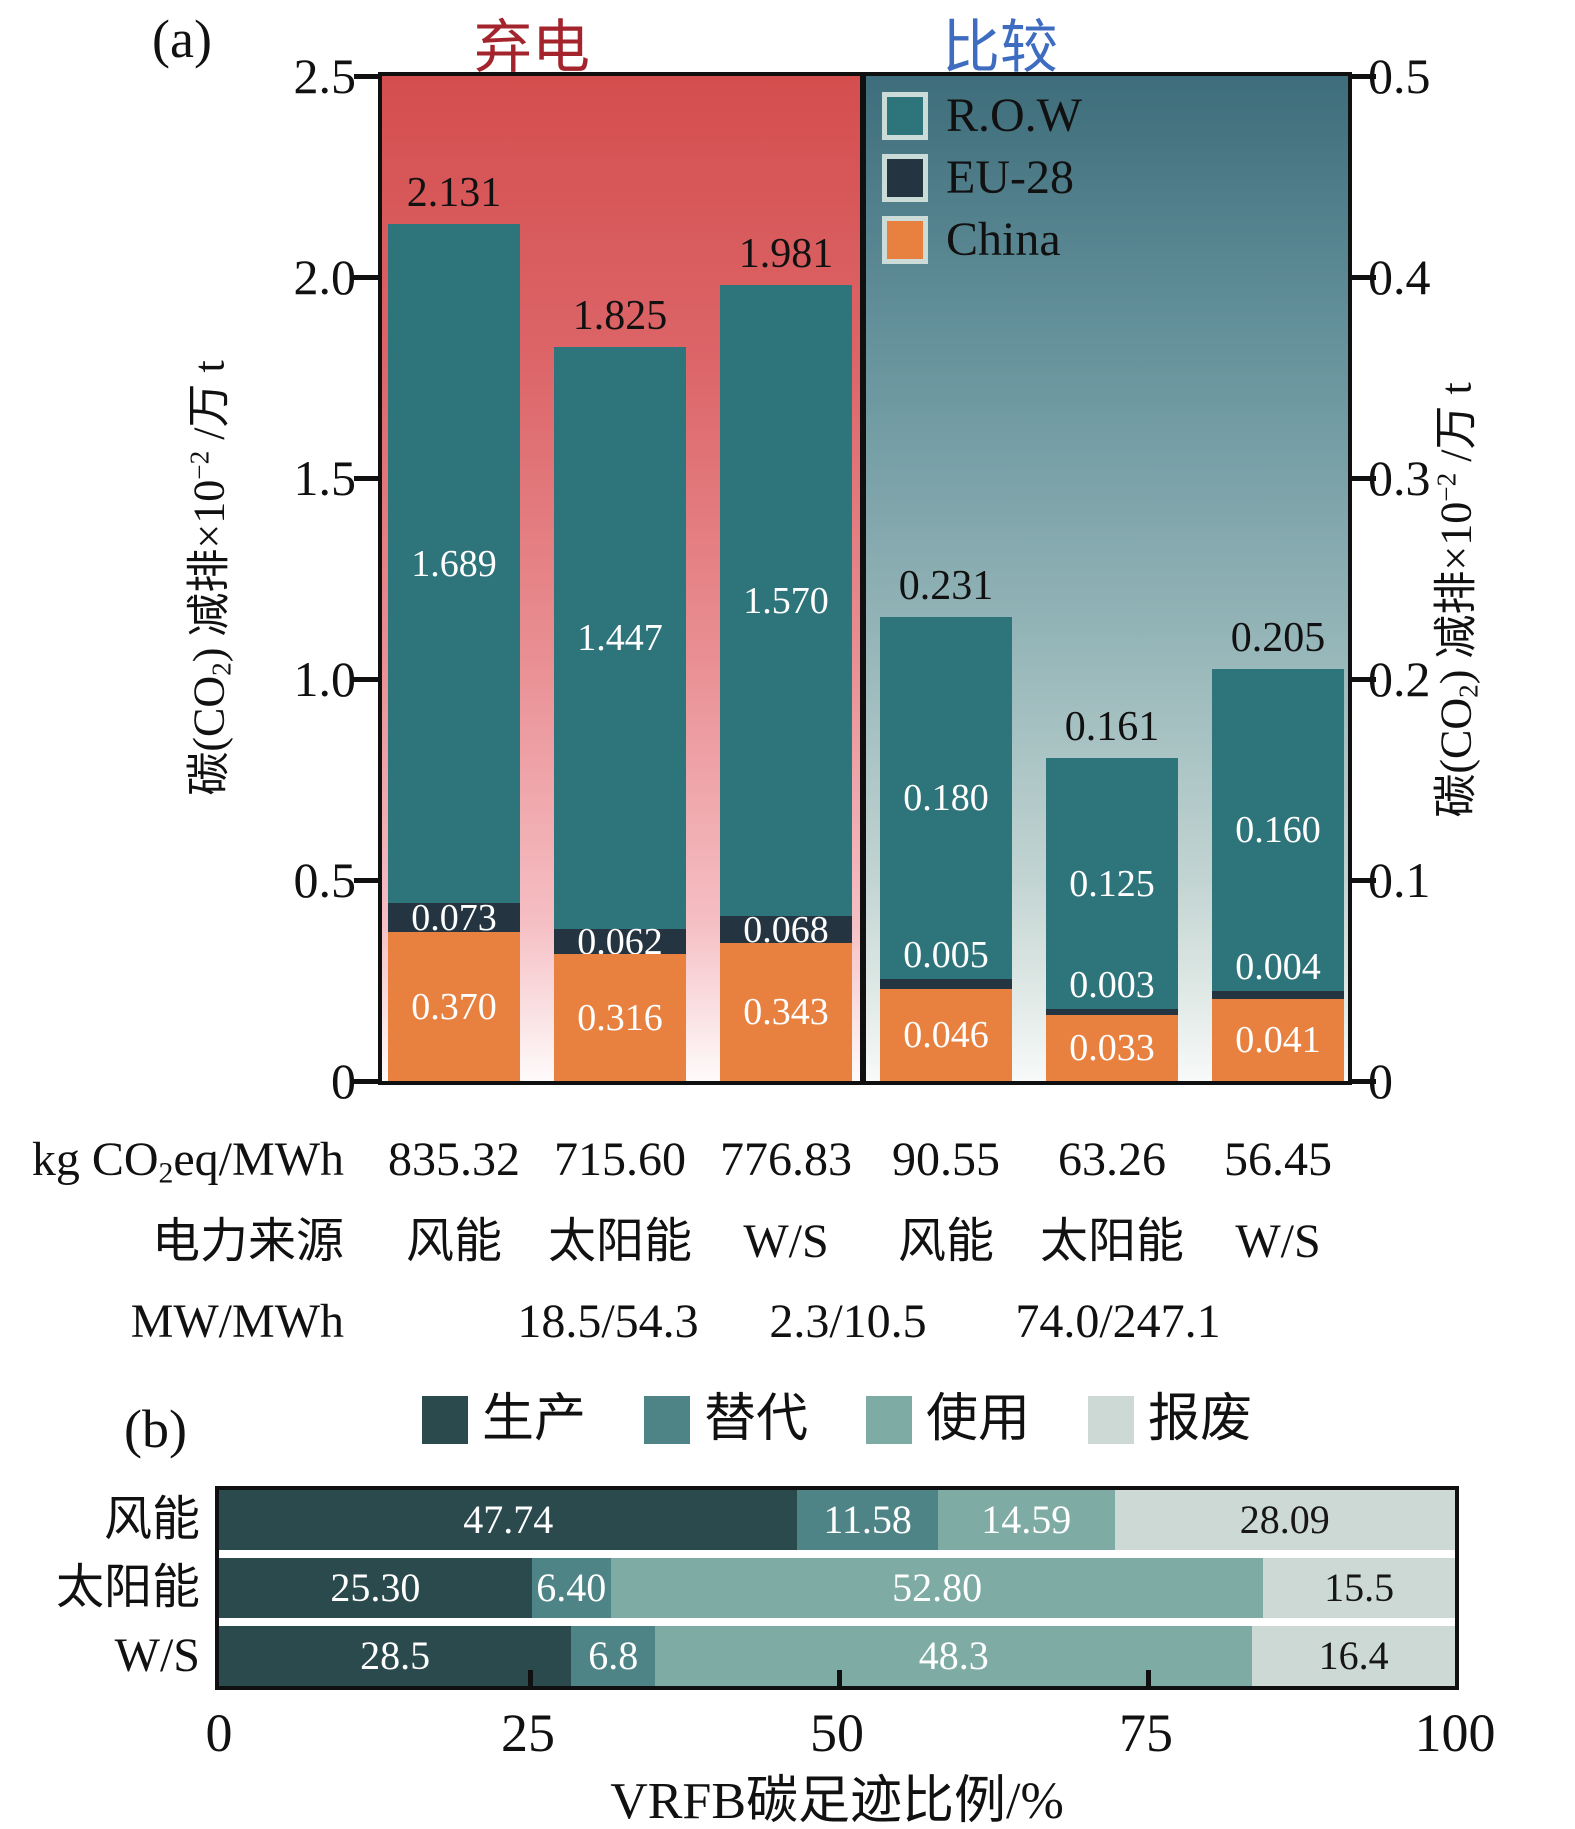 The image size is (1575, 1829). I want to click on bar-segment-value: 0.033, so click(1112, 1048).